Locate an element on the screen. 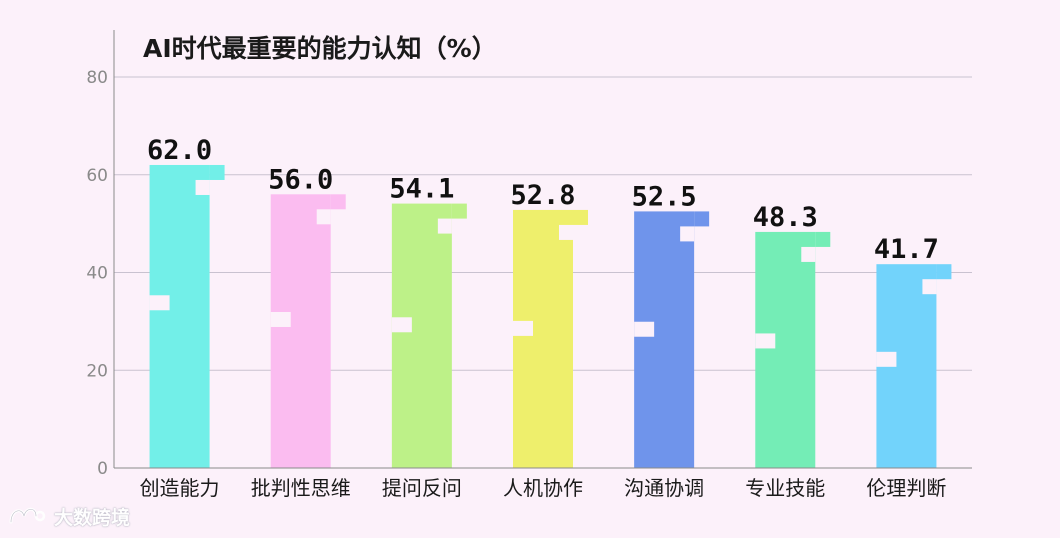 This screenshot has height=538, width=1060. y-tick-label: 40 is located at coordinates (97, 274).